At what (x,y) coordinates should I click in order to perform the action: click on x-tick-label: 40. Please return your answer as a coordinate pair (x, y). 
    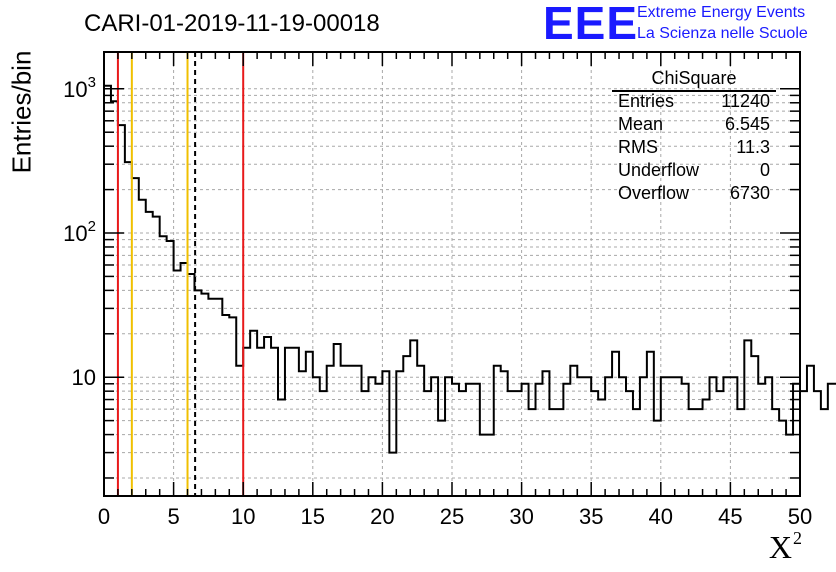
    Looking at the image, I should click on (661, 516).